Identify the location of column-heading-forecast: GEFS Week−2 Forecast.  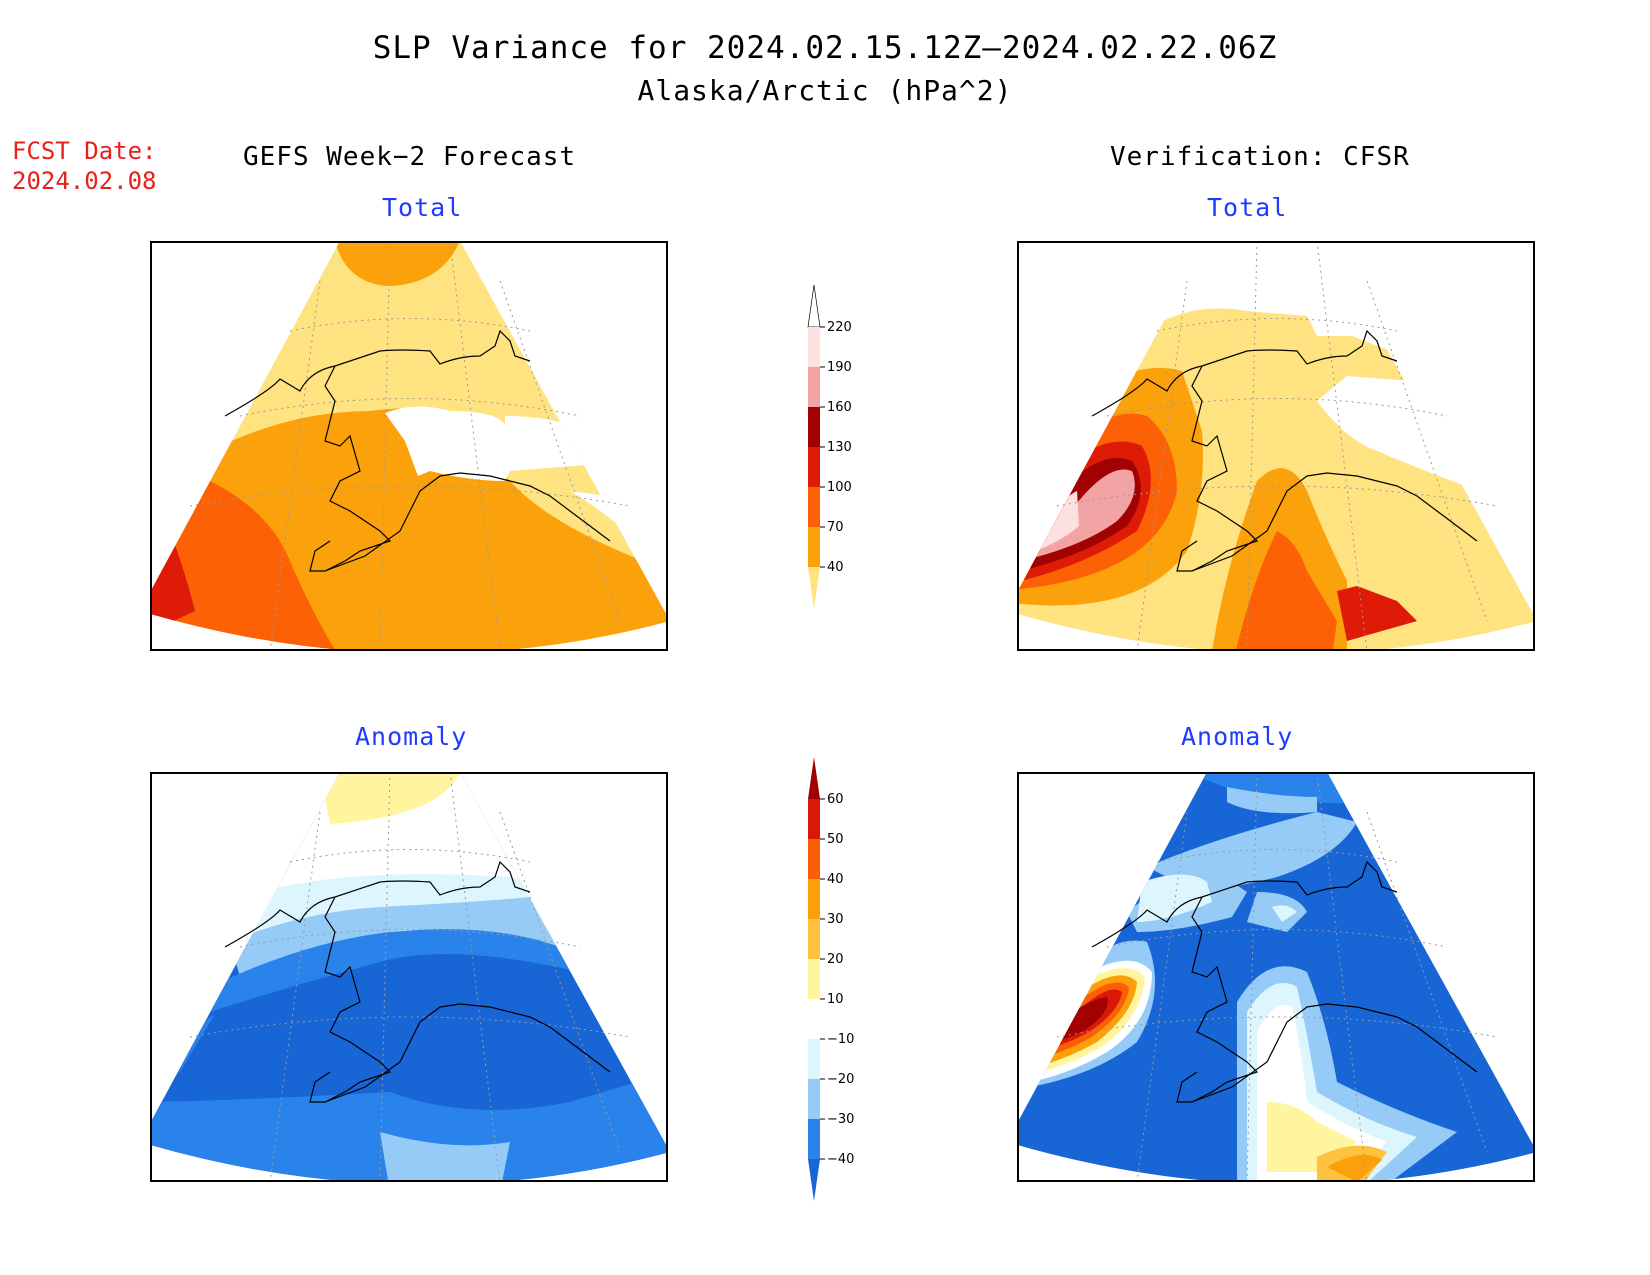
(410, 157).